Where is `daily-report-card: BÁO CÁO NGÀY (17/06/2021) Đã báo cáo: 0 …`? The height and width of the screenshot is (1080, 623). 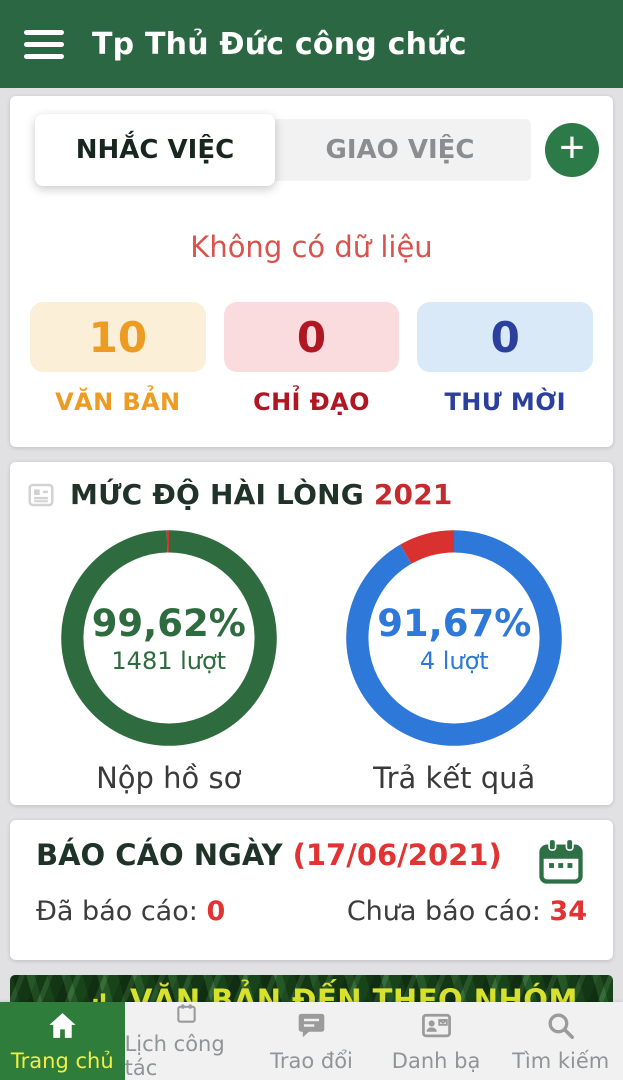
daily-report-card: BÁO CÁO NGÀY (17/06/2021) Đã báo cáo: 0 … is located at coordinates (311, 890).